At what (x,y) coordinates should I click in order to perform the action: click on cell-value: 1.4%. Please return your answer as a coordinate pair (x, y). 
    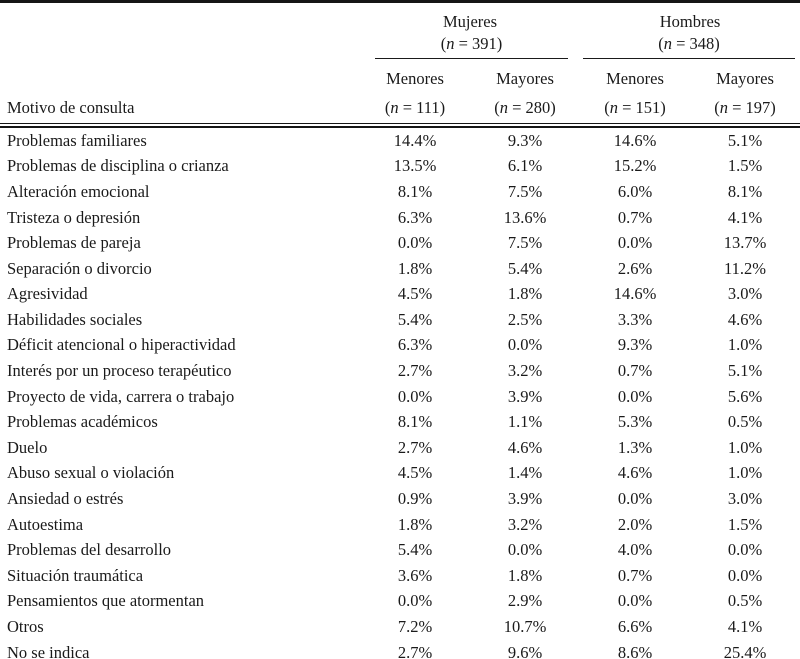
    Looking at the image, I should click on (525, 473).